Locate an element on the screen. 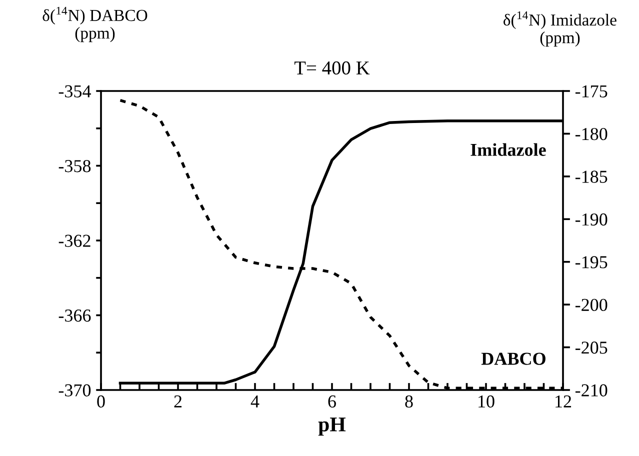 Image resolution: width=639 pixels, height=456 pixels. y2-tick-label: -185 is located at coordinates (591, 176).